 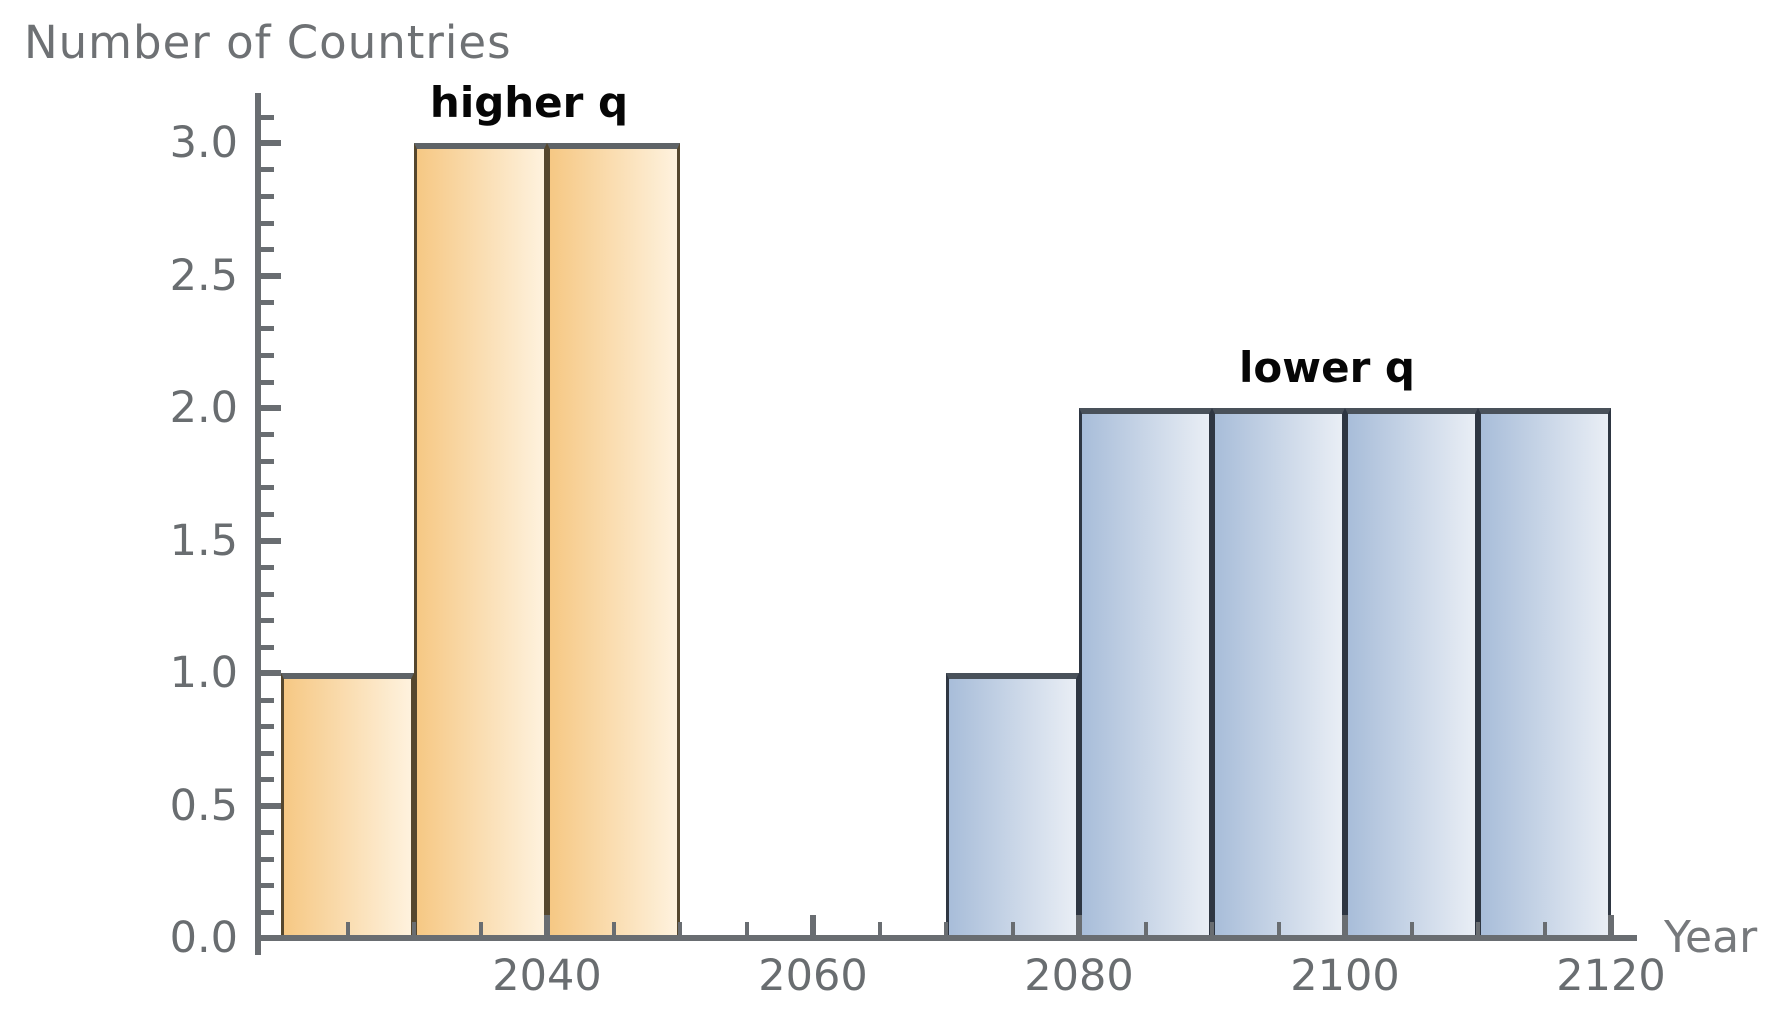 What do you see at coordinates (480, 542) in the screenshot?
I see `bar-higher-q-2030` at bounding box center [480, 542].